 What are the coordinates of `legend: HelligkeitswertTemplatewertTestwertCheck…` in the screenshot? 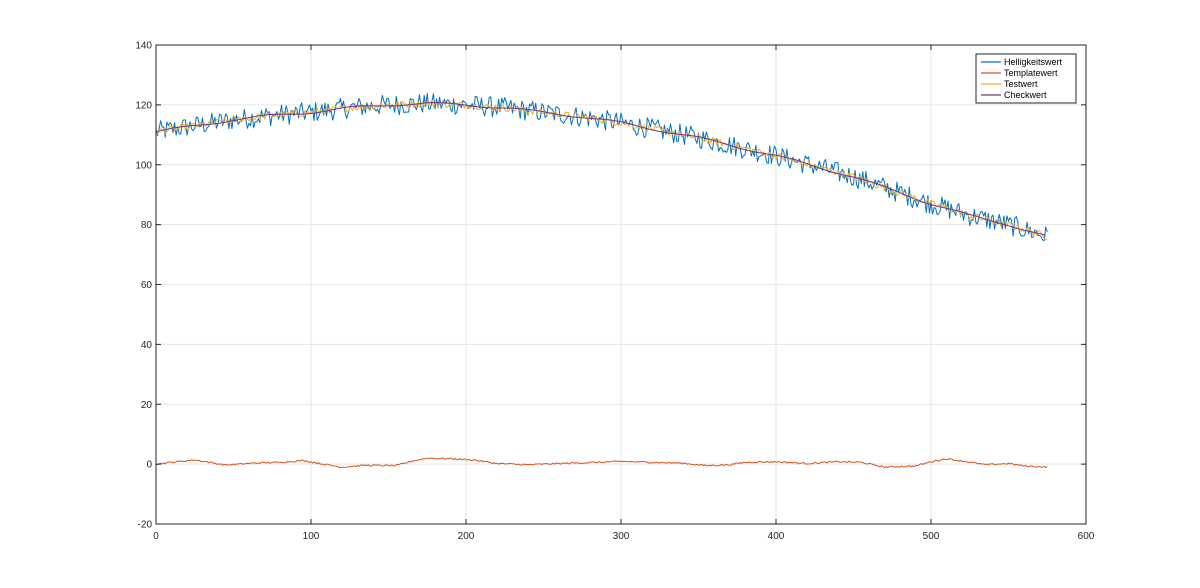 It's located at (1026, 78).